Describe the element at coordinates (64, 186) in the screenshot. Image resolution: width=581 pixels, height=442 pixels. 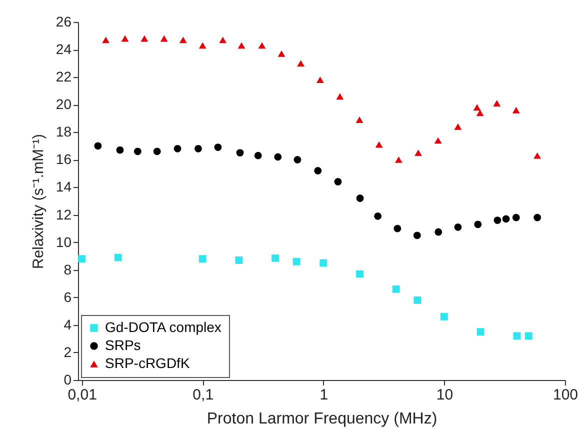
I see `y-tick-label: 14` at that location.